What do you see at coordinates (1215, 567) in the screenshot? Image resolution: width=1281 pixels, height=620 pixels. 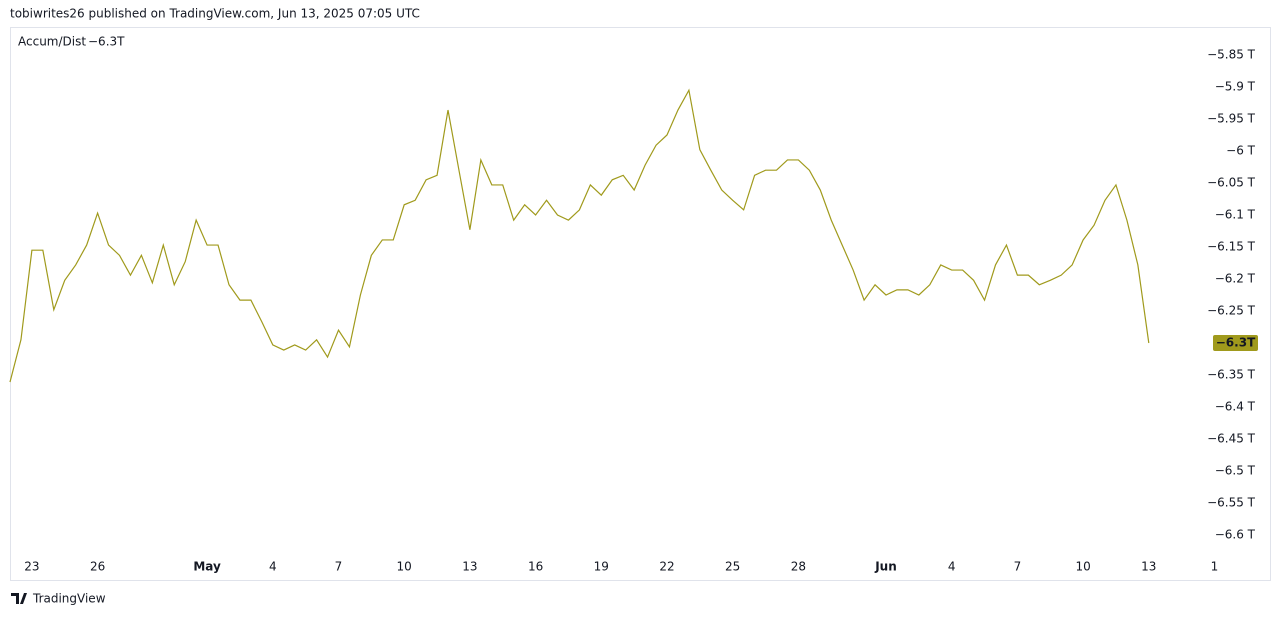 I see `x-tick-label: 1` at bounding box center [1215, 567].